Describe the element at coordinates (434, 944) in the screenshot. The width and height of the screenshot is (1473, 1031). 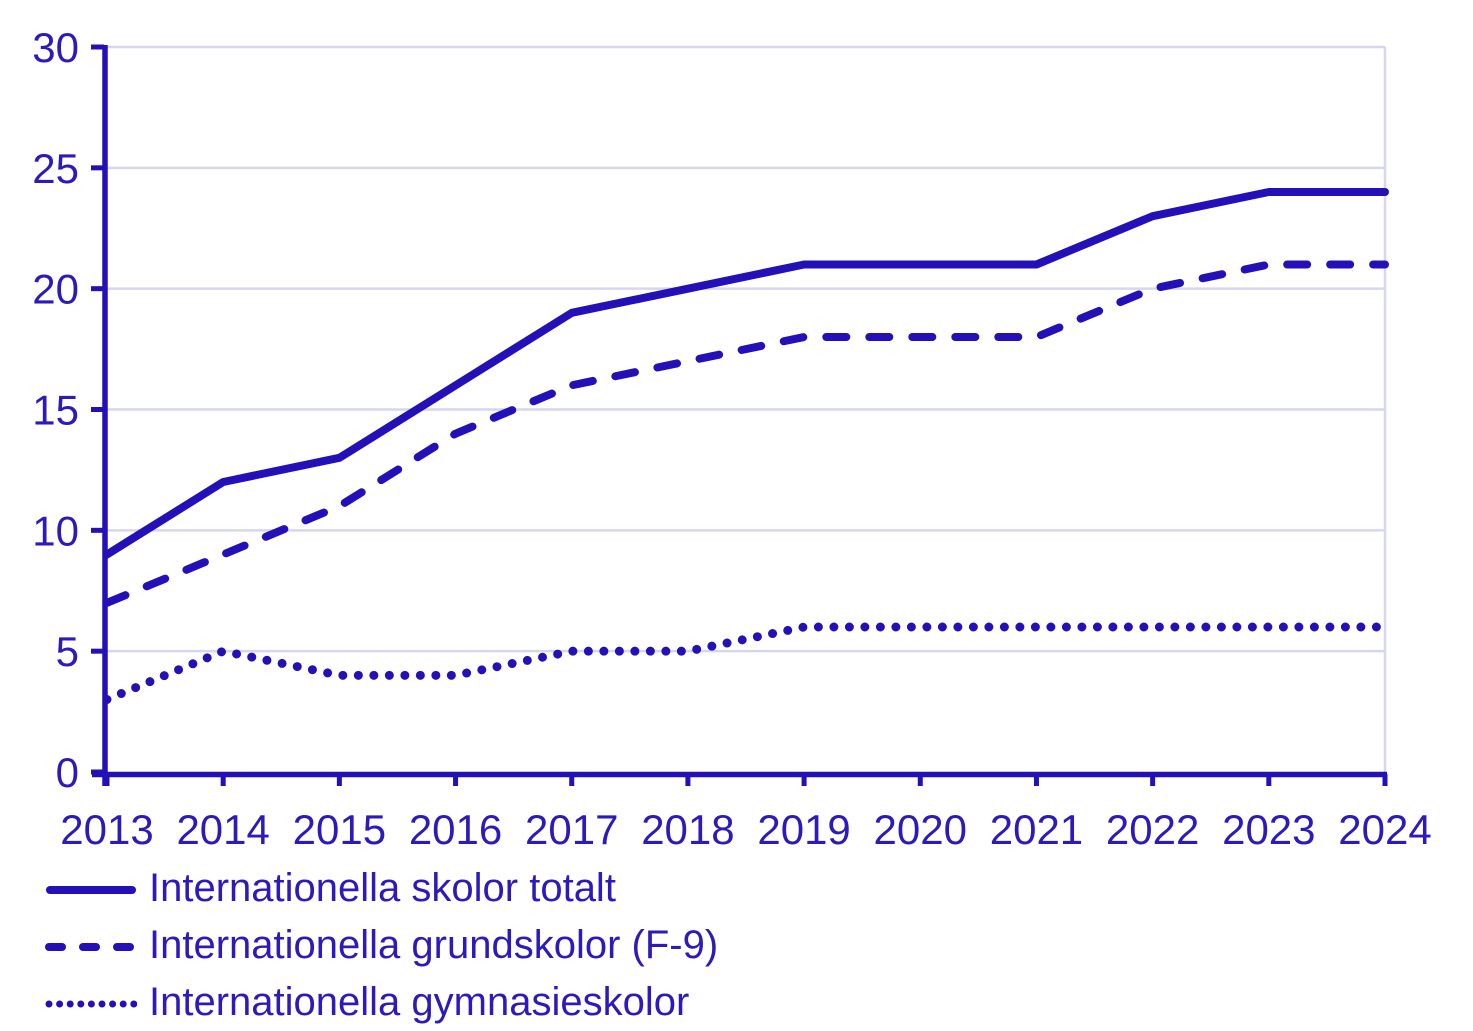
I see `legend-label-grundskolor: Internationella grundskolor (F-9)` at that location.